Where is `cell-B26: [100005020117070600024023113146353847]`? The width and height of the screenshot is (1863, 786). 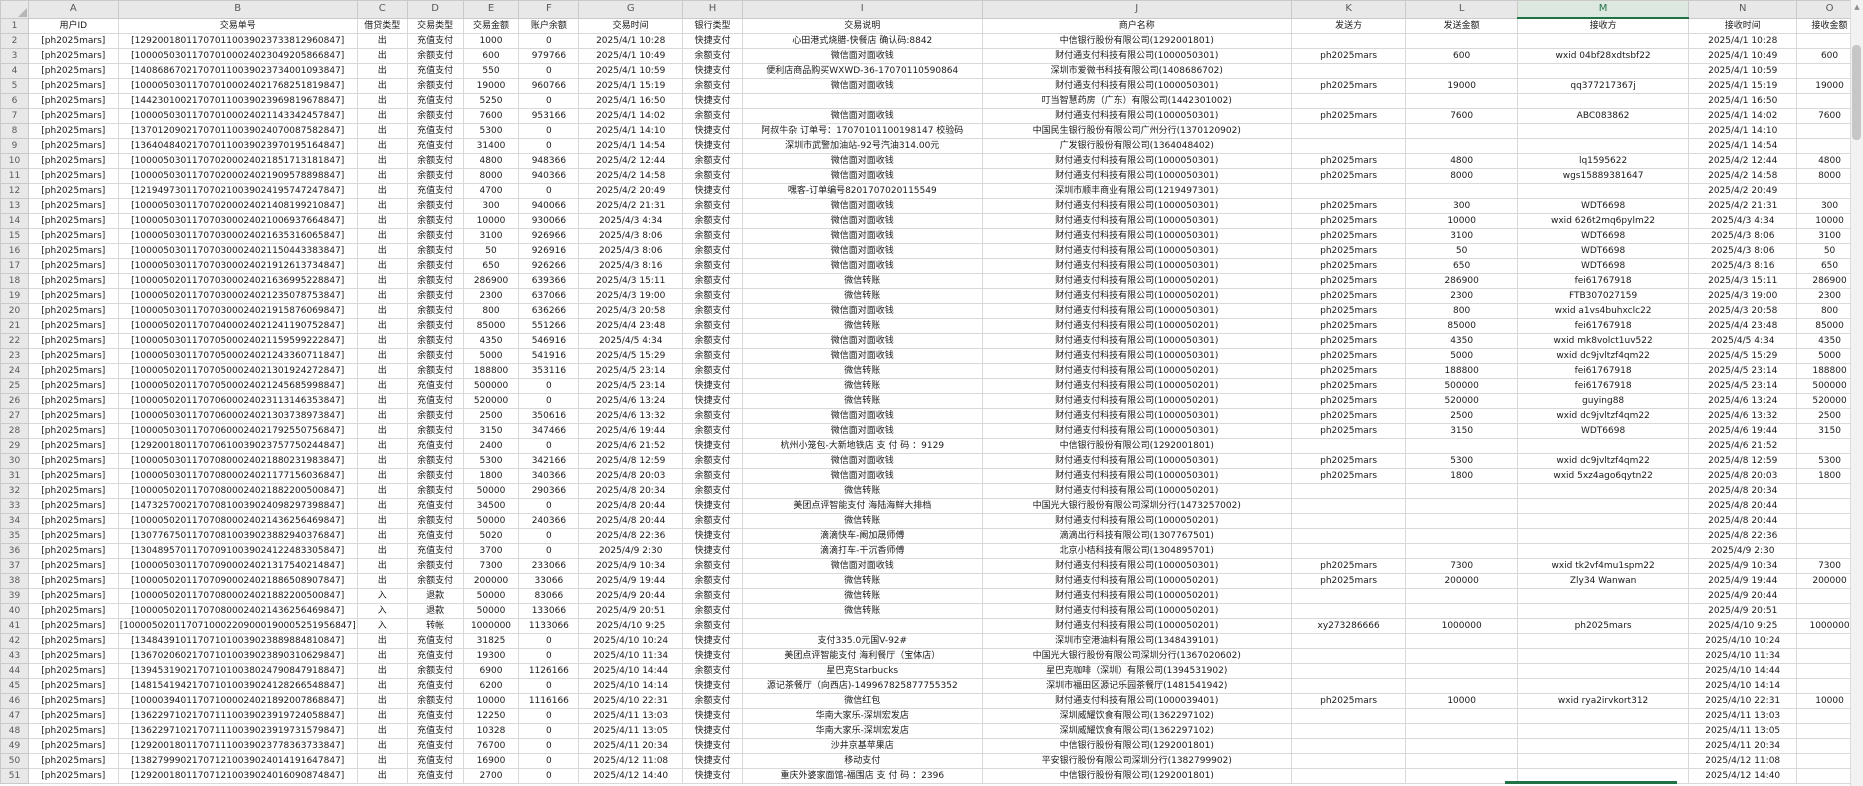 cell-B26: [100005020117070600024023113146353847] is located at coordinates (237, 401).